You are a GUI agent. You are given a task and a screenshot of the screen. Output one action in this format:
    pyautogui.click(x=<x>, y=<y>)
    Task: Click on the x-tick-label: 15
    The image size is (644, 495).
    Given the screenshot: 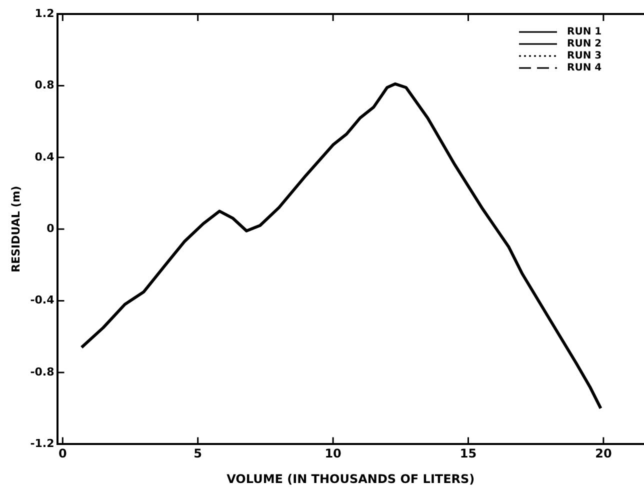 What is the action you would take?
    pyautogui.click(x=468, y=453)
    